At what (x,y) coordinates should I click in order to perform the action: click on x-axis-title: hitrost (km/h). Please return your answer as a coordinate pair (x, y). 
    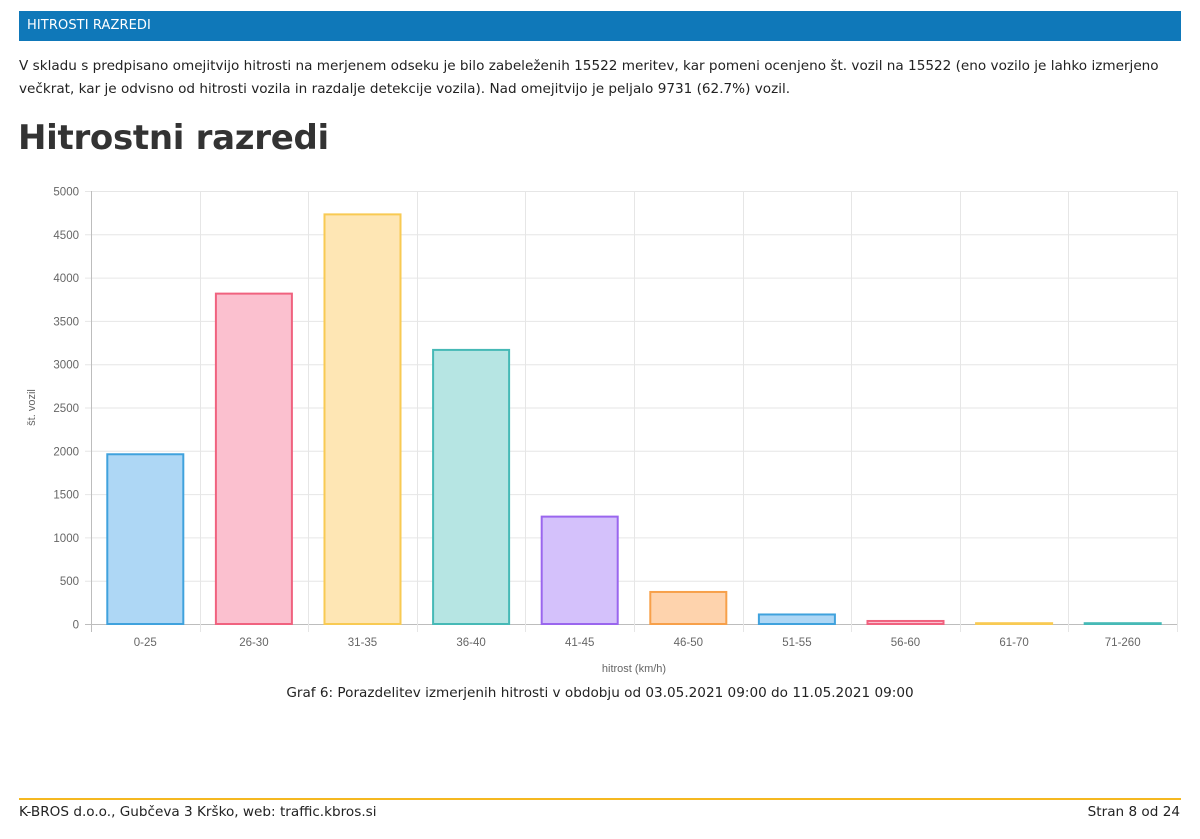
    Looking at the image, I should click on (634, 669).